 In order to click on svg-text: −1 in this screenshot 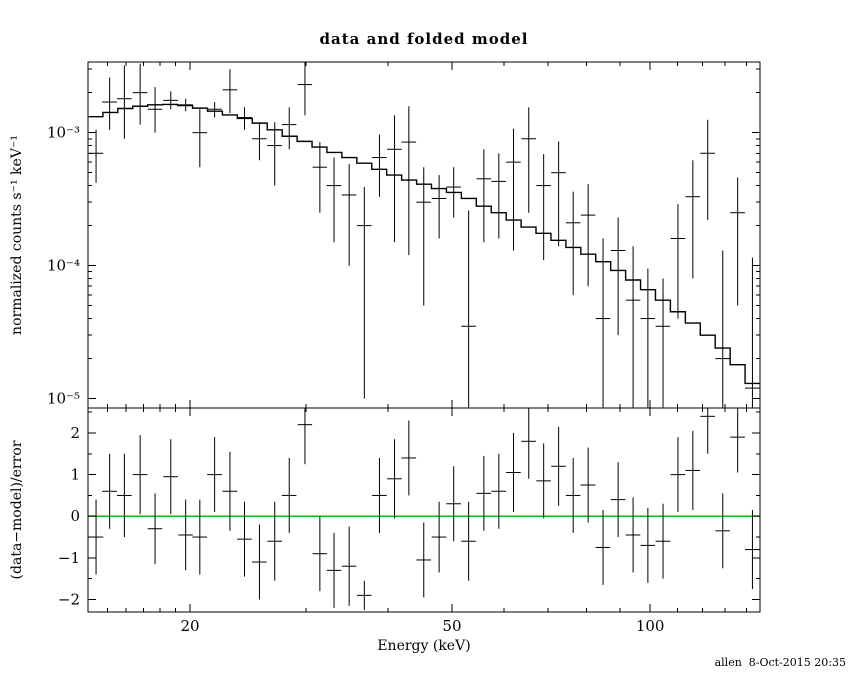, I will do `click(69, 558)`.